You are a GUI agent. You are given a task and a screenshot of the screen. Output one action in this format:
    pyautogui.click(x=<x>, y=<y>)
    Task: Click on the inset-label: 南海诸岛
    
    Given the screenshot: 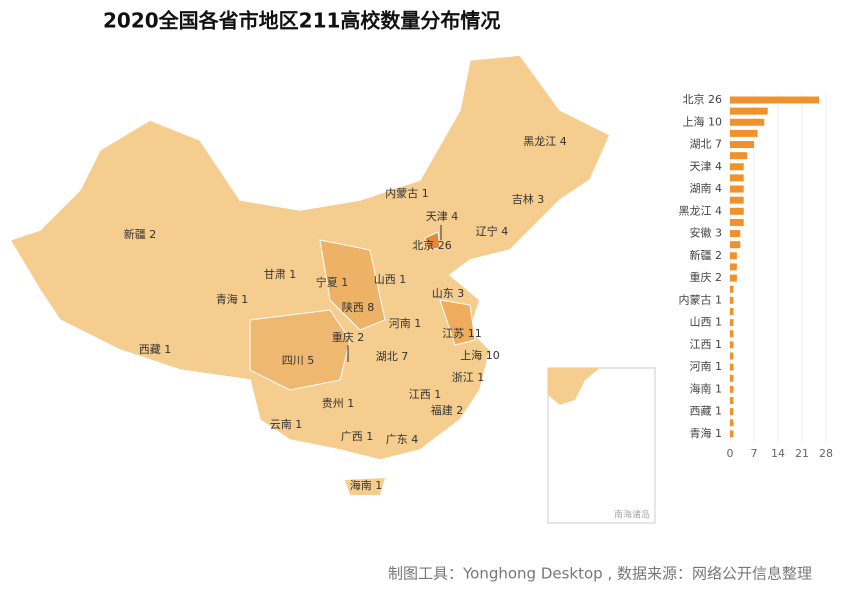 What is the action you would take?
    pyautogui.click(x=632, y=515)
    